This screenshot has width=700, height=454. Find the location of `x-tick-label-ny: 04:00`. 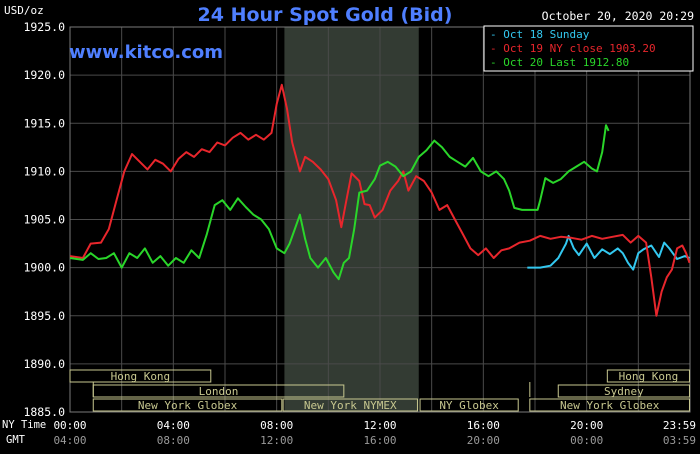

x-tick-label-ny: 04:00 is located at coordinates (173, 425).